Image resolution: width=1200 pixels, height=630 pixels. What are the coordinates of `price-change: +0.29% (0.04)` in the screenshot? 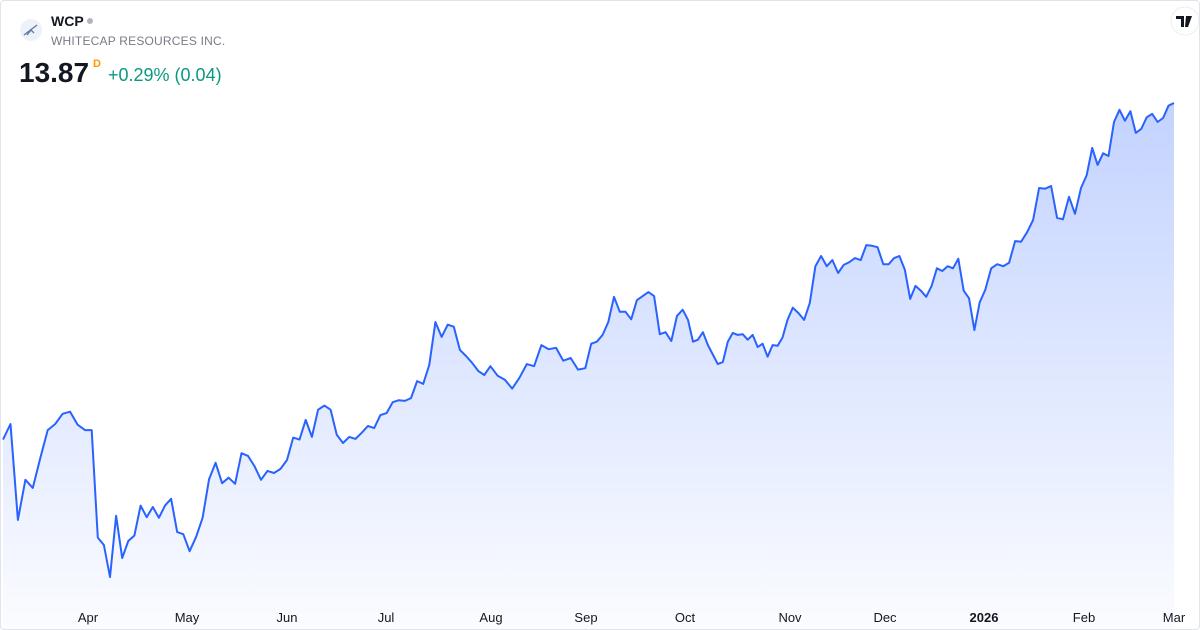 It's located at (165, 75).